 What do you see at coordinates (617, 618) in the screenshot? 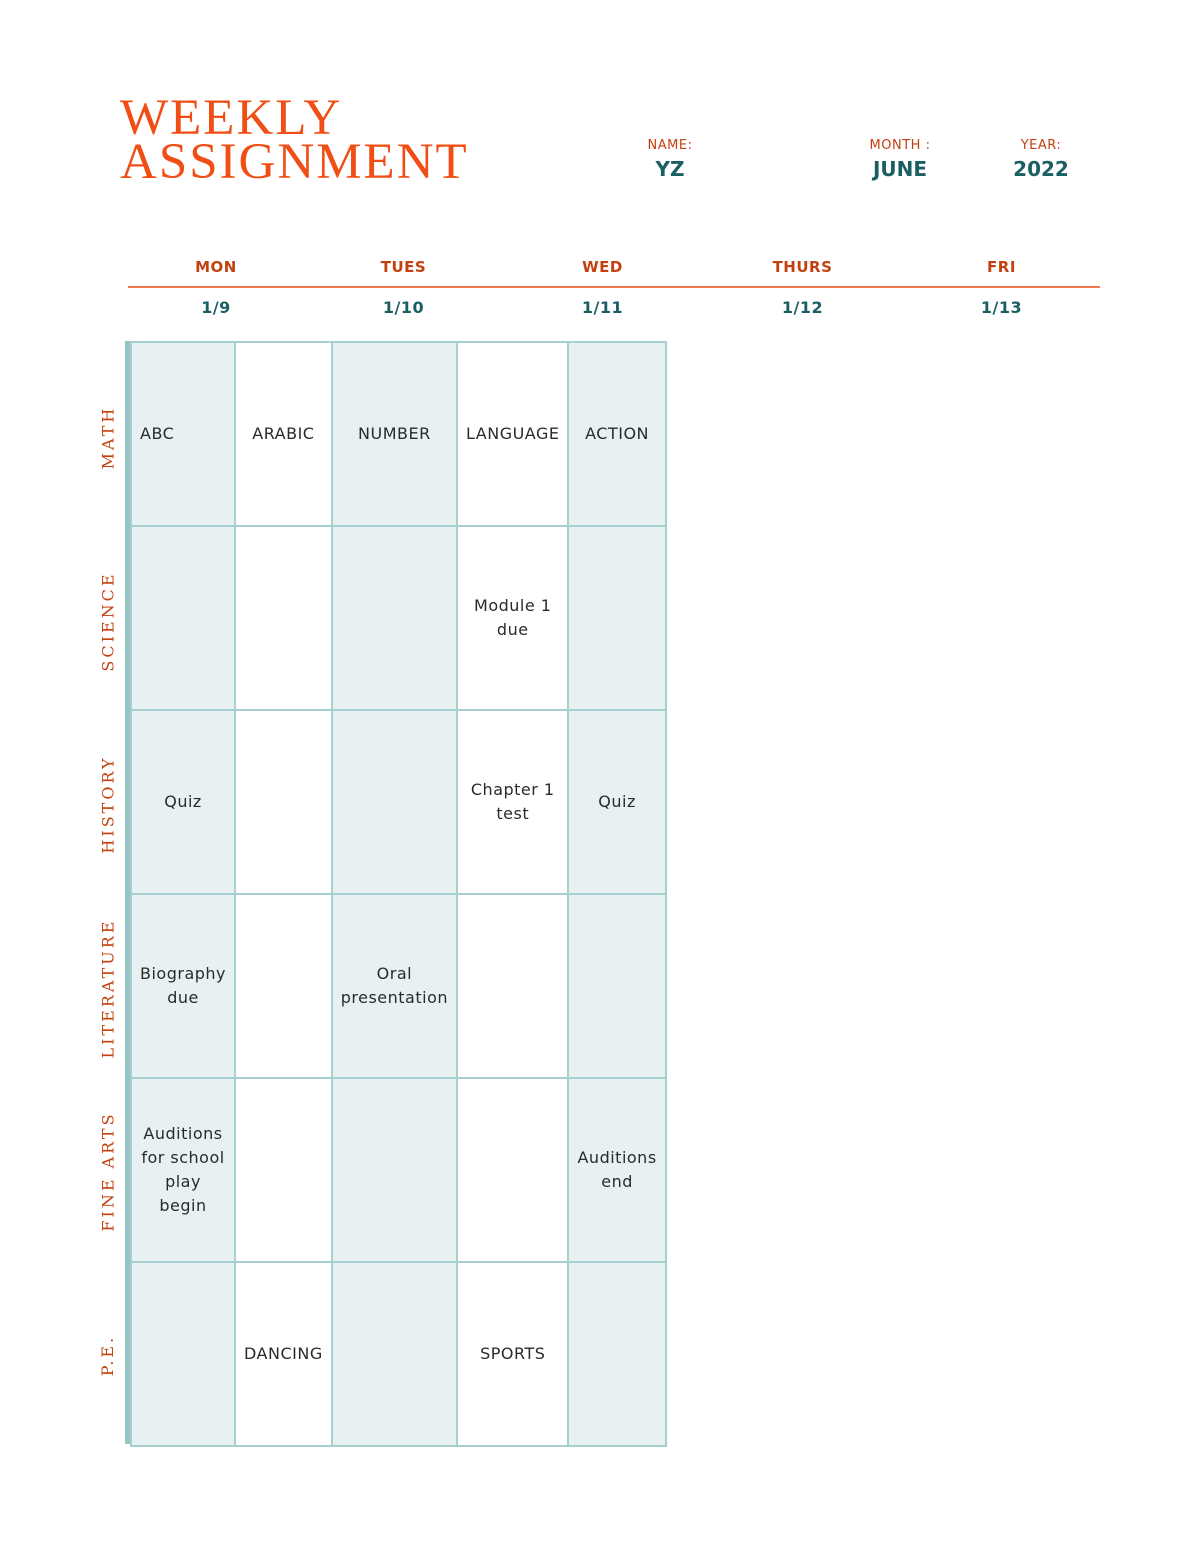
I see `cell-science-fri` at bounding box center [617, 618].